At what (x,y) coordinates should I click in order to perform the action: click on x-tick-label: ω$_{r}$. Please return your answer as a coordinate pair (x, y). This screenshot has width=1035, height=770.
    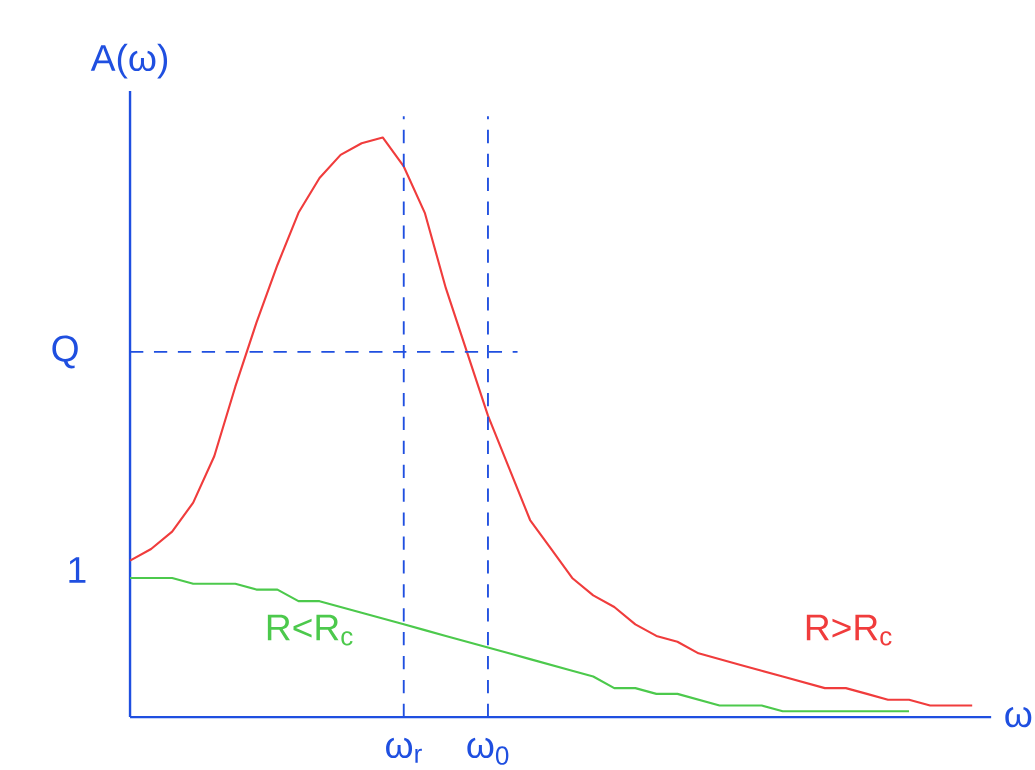
    Looking at the image, I should click on (404, 750).